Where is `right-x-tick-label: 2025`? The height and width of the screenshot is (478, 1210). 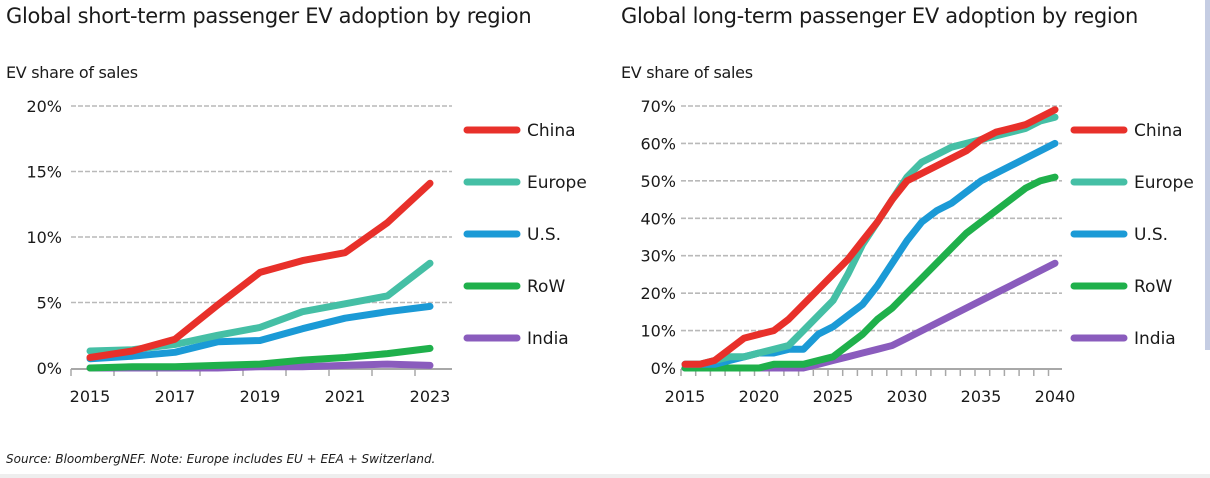
right-x-tick-label: 2025 is located at coordinates (833, 396).